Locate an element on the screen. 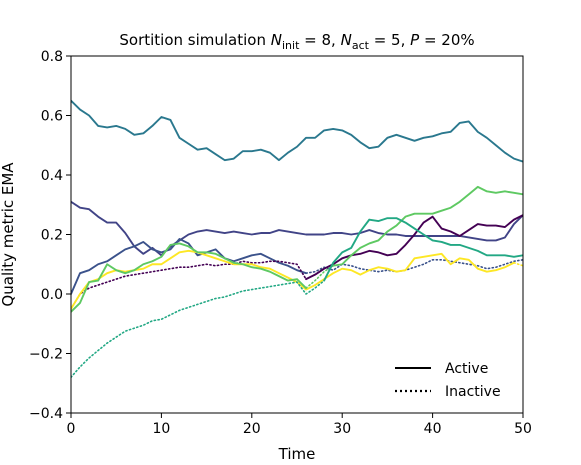  title-subscript: init is located at coordinates (291, 45).